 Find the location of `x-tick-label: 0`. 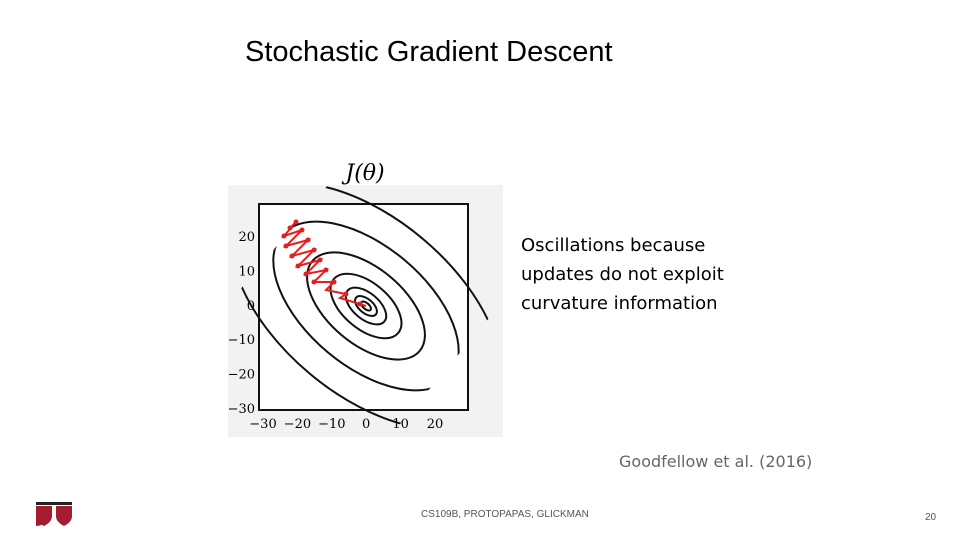

x-tick-label: 0 is located at coordinates (366, 424).